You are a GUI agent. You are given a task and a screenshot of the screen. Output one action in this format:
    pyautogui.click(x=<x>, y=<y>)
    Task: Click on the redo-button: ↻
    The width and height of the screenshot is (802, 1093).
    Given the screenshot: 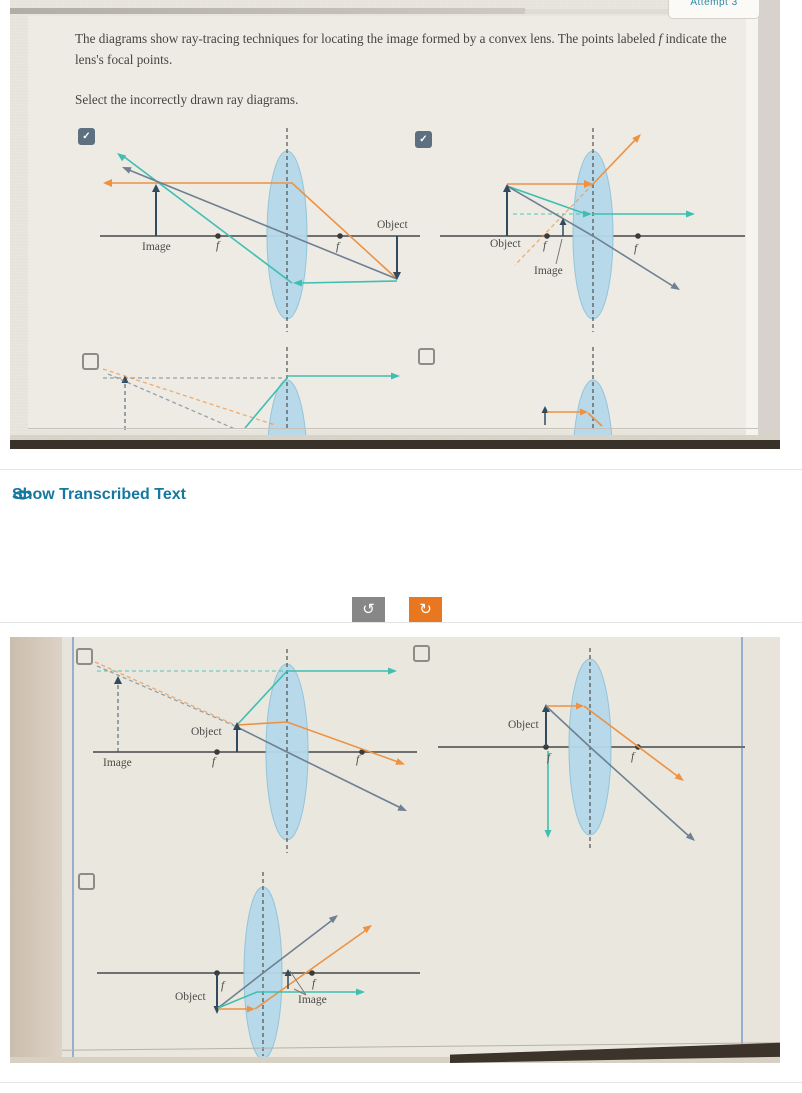 What is the action you would take?
    pyautogui.click(x=425, y=609)
    